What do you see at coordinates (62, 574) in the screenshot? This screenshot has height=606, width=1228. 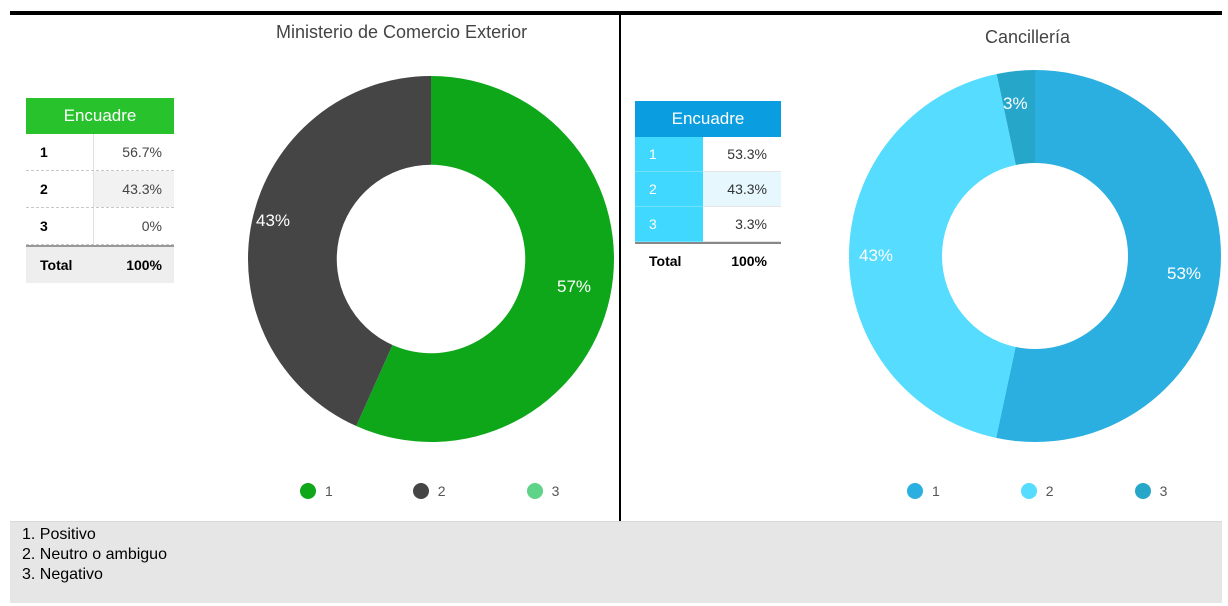 I see `note-negativo: 3. Negativo` at bounding box center [62, 574].